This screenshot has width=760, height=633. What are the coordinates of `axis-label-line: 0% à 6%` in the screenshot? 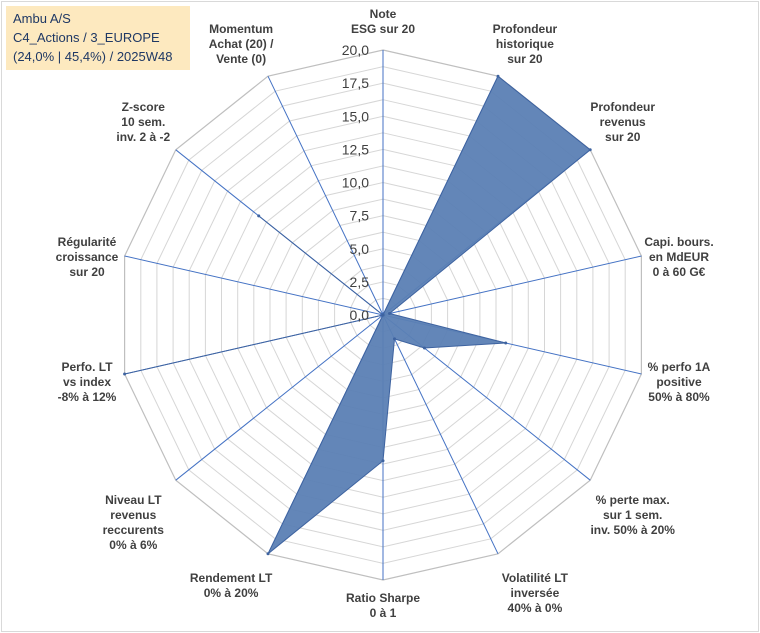 It's located at (133, 545).